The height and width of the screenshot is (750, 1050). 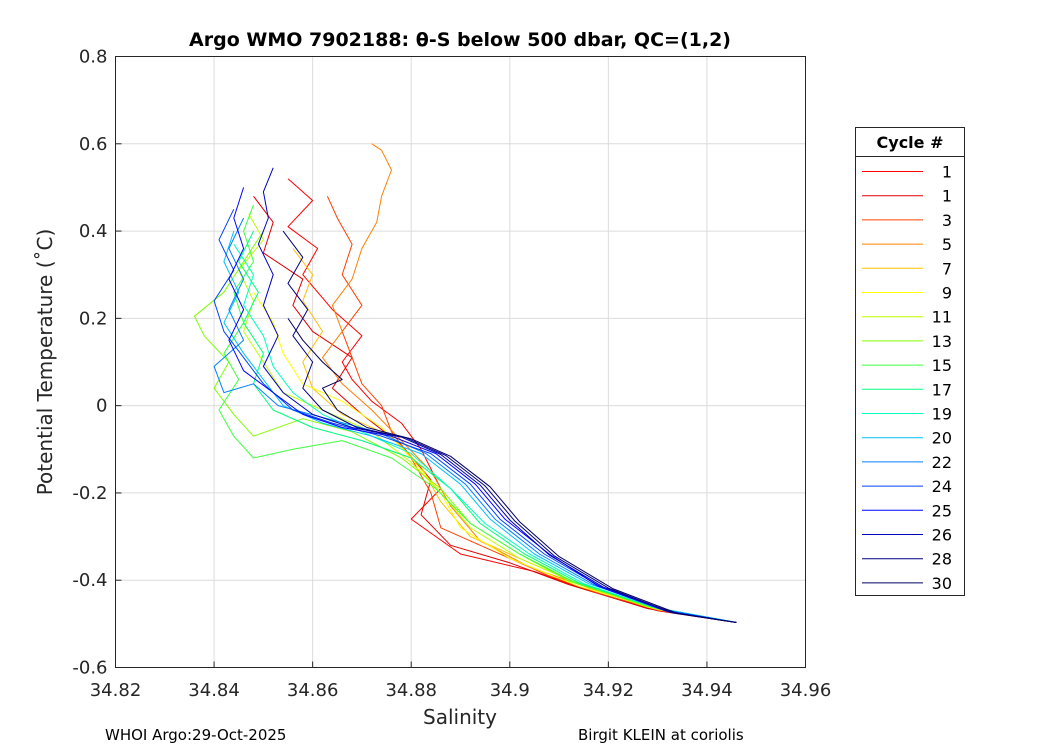 I want to click on y-tick-label: 0.8, so click(x=93, y=57).